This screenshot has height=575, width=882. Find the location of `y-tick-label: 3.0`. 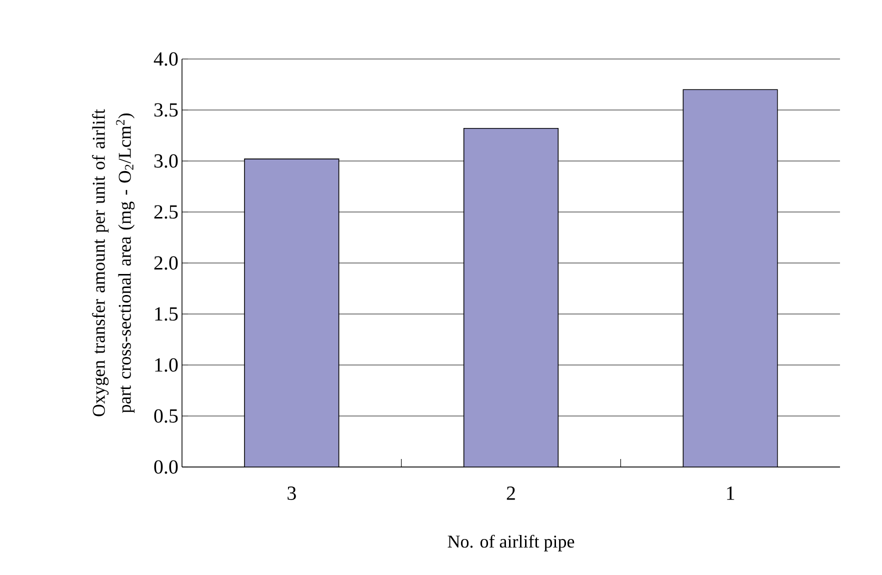

y-tick-label: 3.0 is located at coordinates (166, 161).